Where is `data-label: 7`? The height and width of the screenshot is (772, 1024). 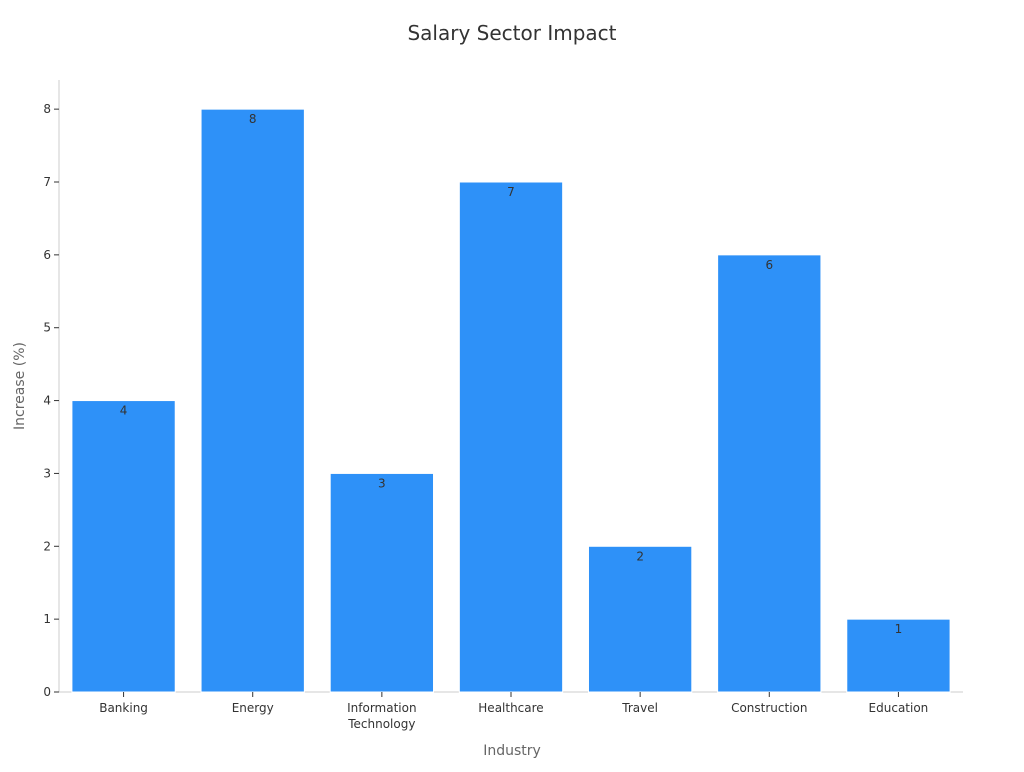
data-label: 7 is located at coordinates (511, 192).